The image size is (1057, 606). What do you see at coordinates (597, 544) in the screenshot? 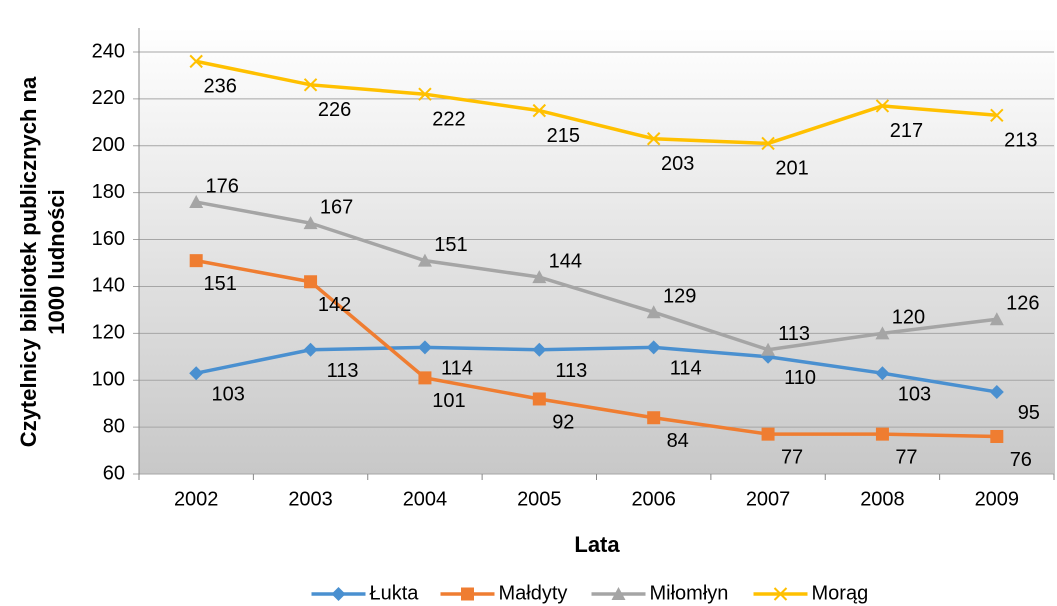
I see `x-axis-title: Lata` at bounding box center [597, 544].